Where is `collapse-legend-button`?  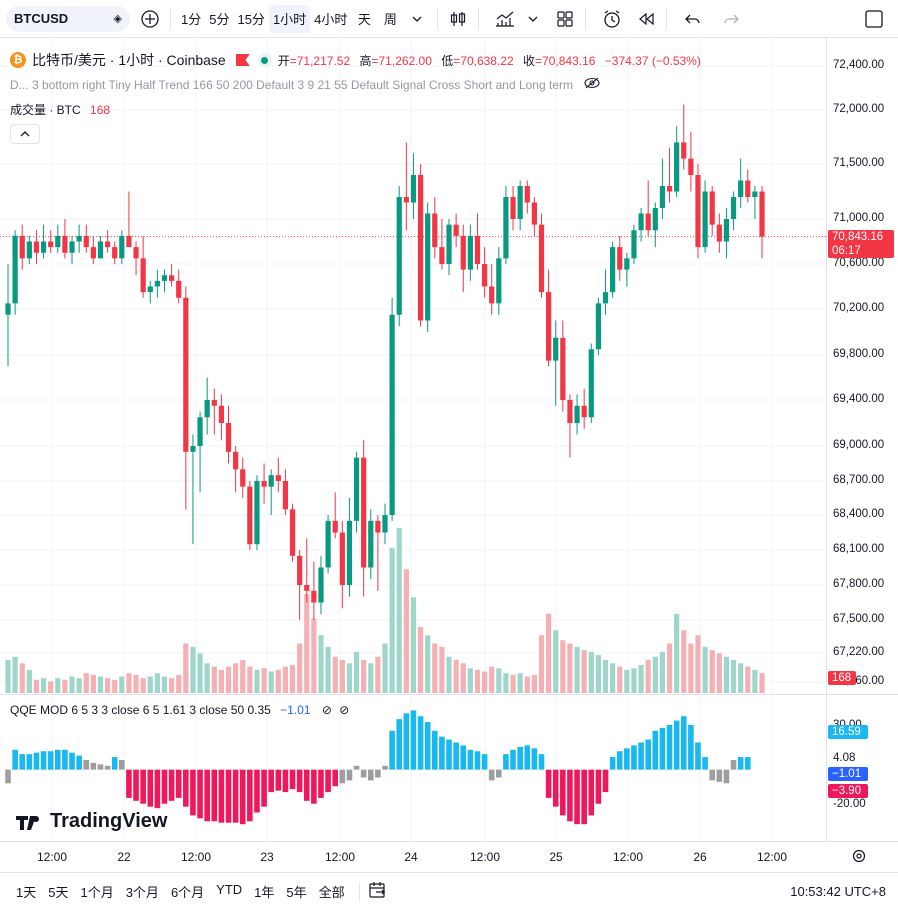
collapse-legend-button is located at coordinates (25, 134).